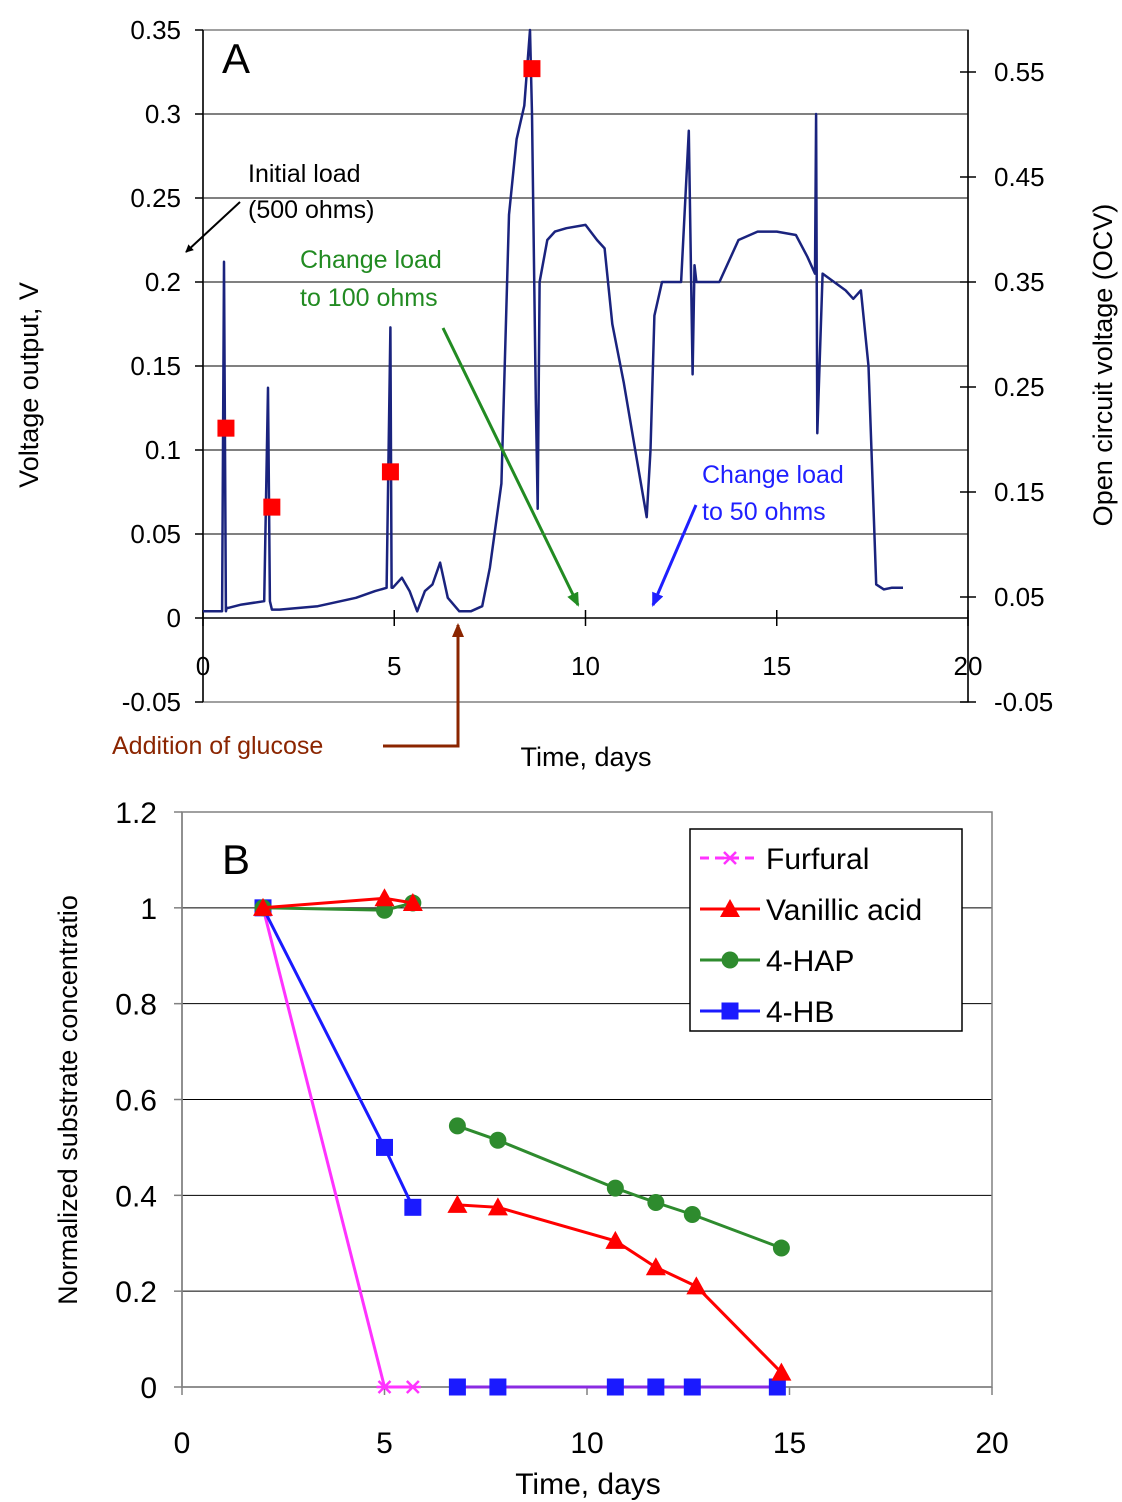 The image size is (1122, 1502). What do you see at coordinates (620, 1288) in the screenshot?
I see `series-line` at bounding box center [620, 1288].